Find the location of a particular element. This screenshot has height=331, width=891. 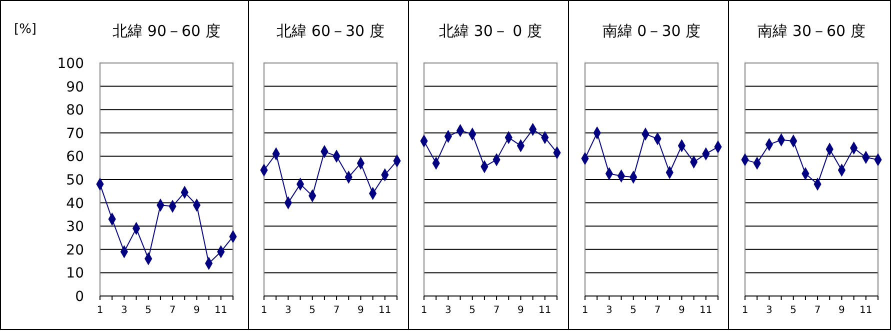

y-axis-title: [%] is located at coordinates (25, 29).